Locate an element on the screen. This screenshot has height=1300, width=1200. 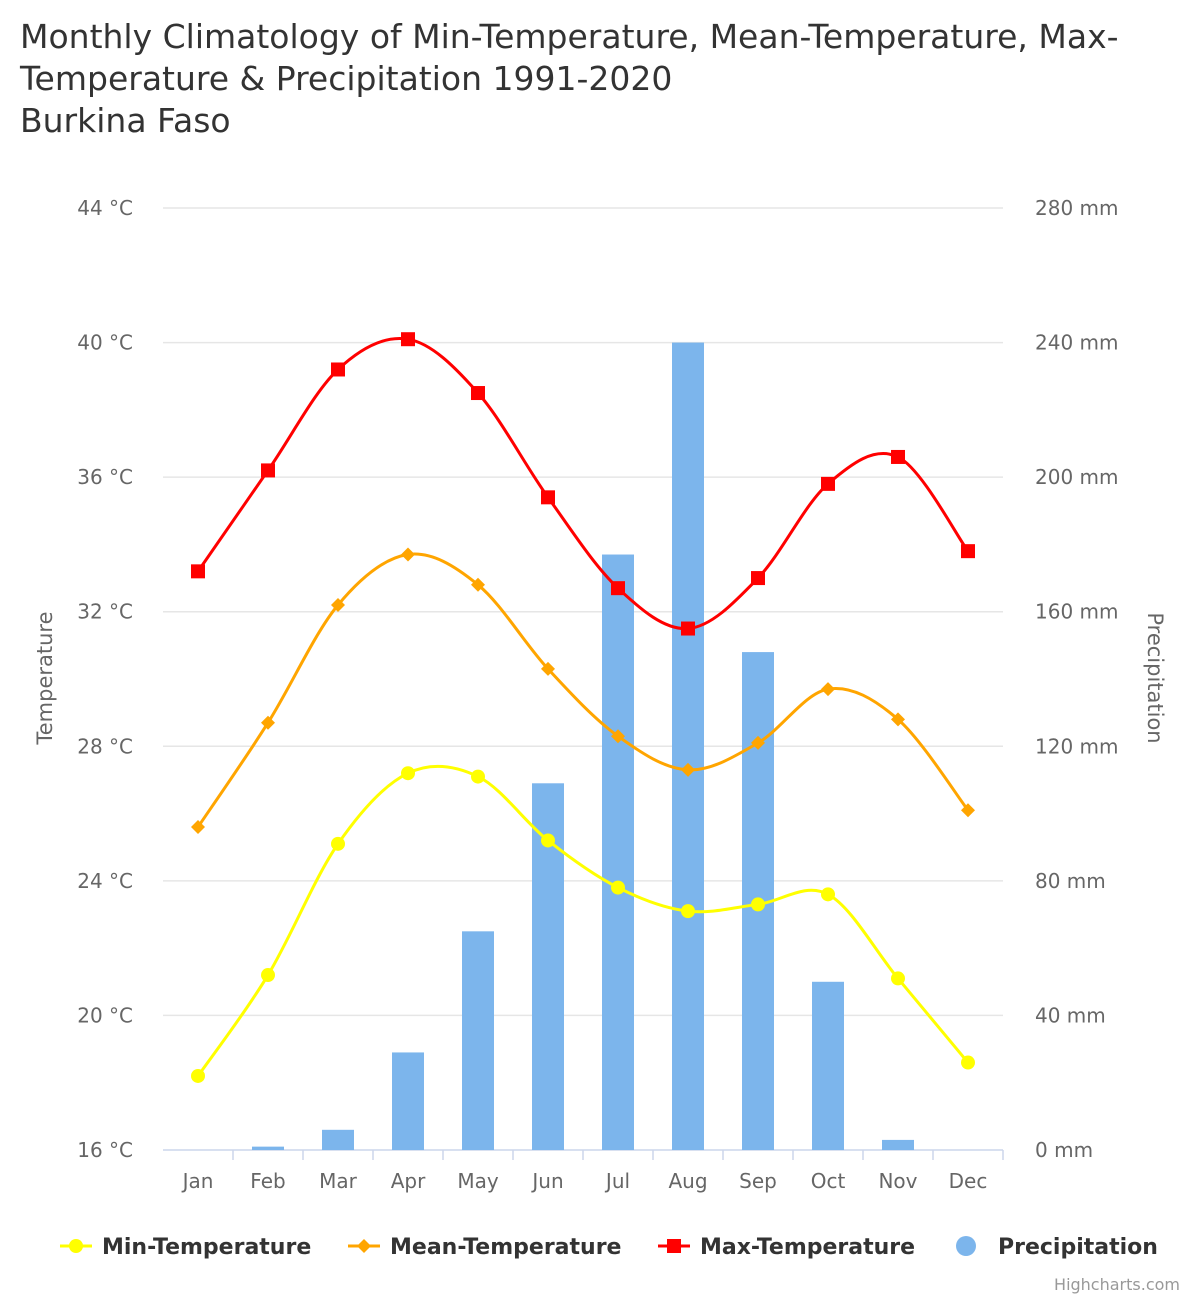
left-tick-label: 20 °C is located at coordinates (105, 1015).